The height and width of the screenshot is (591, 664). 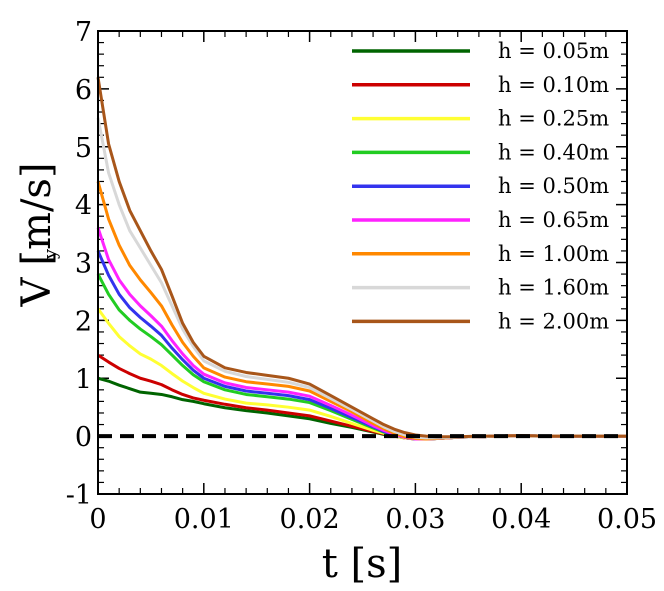 What do you see at coordinates (83, 90) in the screenshot?
I see `y-tick-label: 6` at bounding box center [83, 90].